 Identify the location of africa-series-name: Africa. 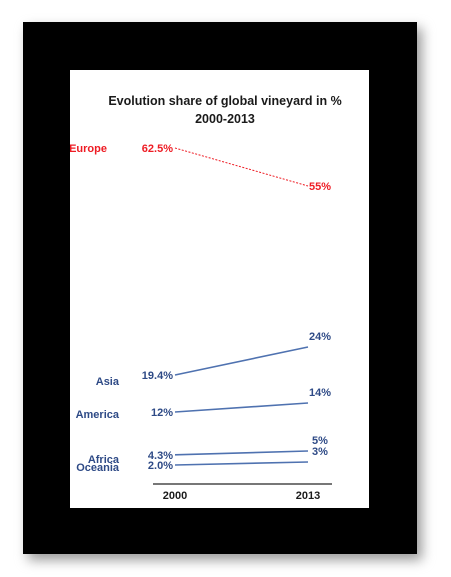
(104, 460).